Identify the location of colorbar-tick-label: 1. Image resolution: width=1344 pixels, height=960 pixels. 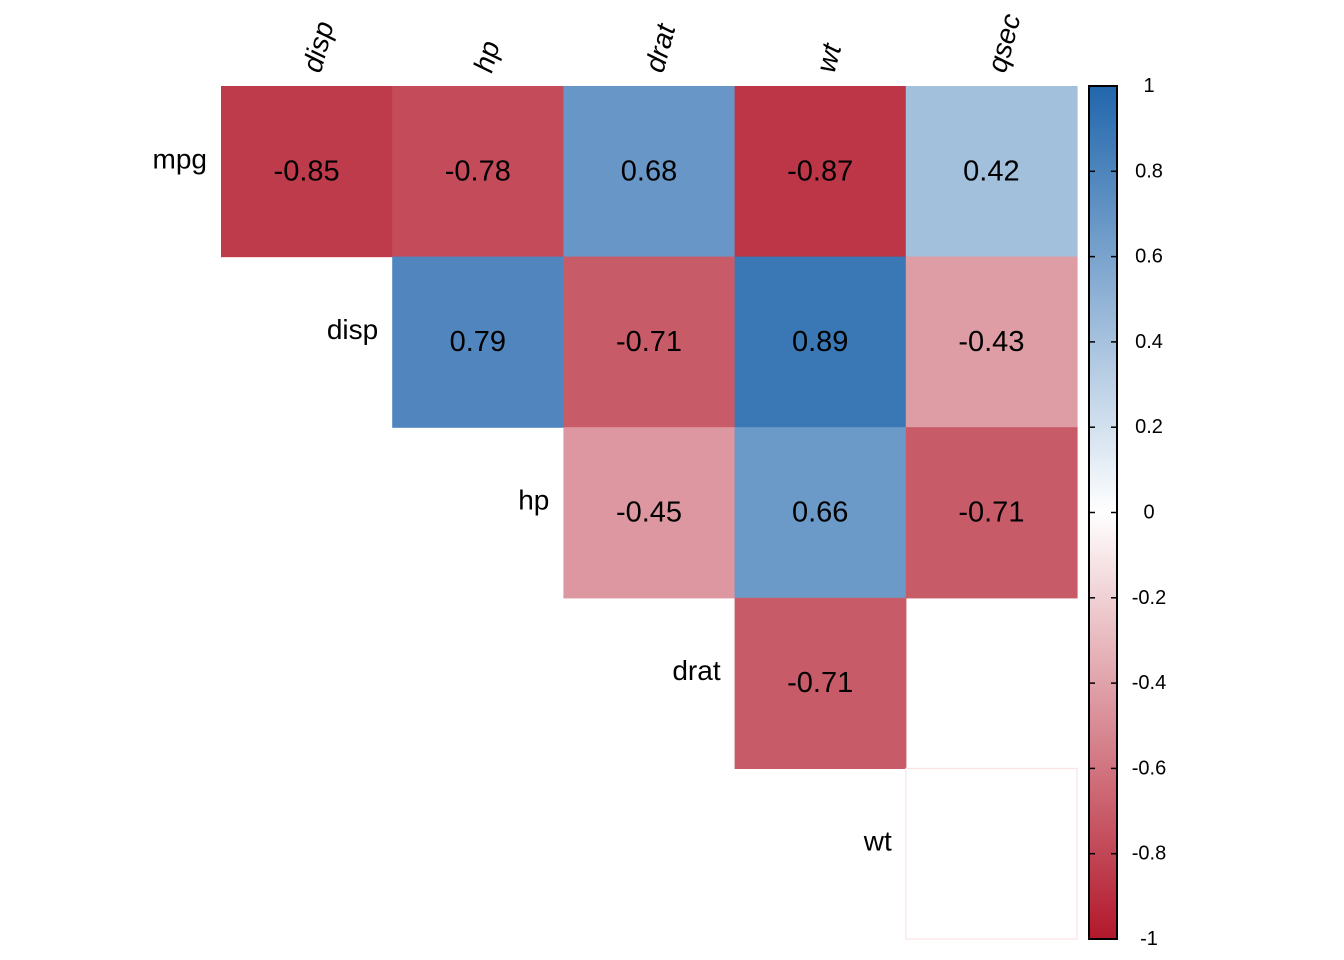
(1148, 86).